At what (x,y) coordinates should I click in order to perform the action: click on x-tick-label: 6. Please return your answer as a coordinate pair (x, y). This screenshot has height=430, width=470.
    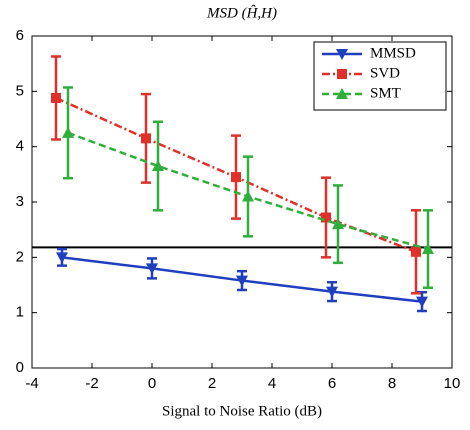
    Looking at the image, I should click on (332, 383).